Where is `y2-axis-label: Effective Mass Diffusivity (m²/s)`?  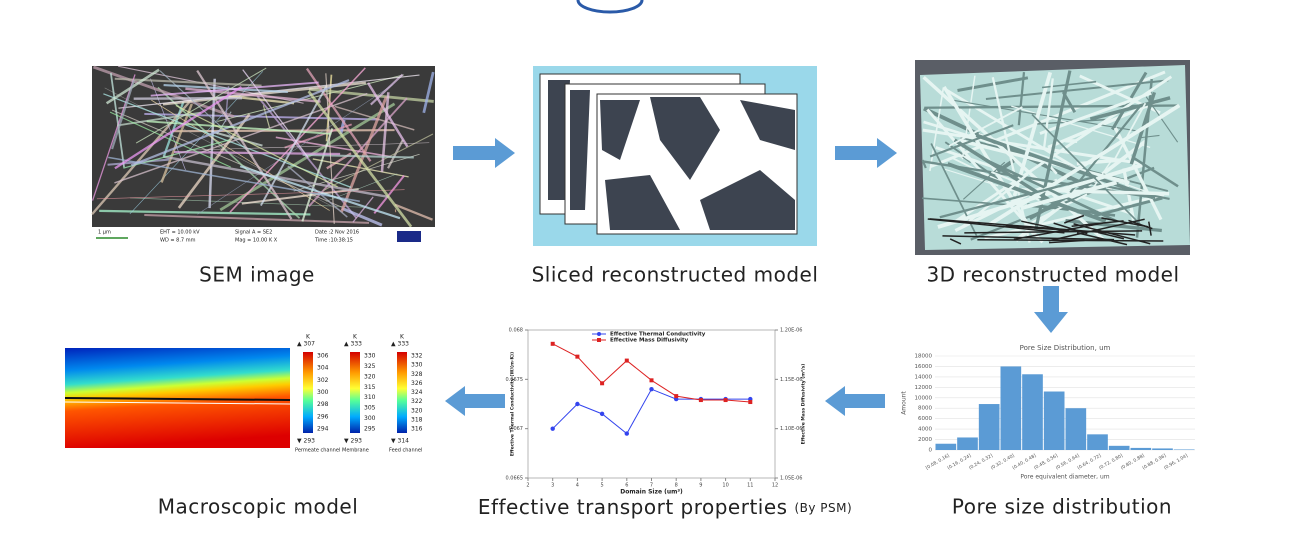 y2-axis-label: Effective Mass Diffusivity (m²/s) is located at coordinates (804, 404).